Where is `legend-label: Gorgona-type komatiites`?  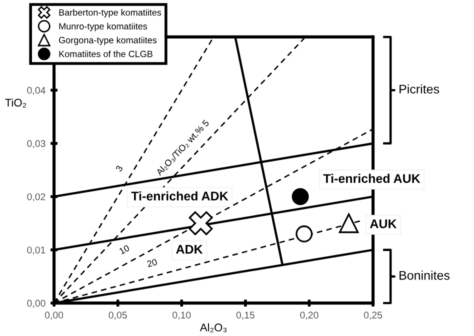
legend-label: Gorgona-type komatiites is located at coordinates (108, 41).